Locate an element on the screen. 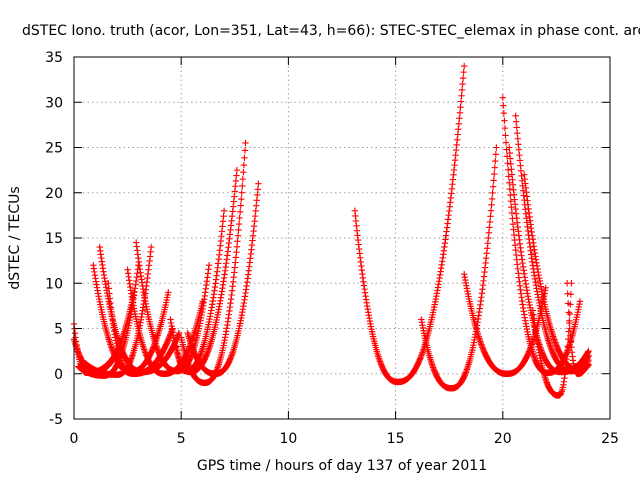 Image resolution: width=640 pixels, height=480 pixels. y-tick-label: 35 is located at coordinates (54, 58).